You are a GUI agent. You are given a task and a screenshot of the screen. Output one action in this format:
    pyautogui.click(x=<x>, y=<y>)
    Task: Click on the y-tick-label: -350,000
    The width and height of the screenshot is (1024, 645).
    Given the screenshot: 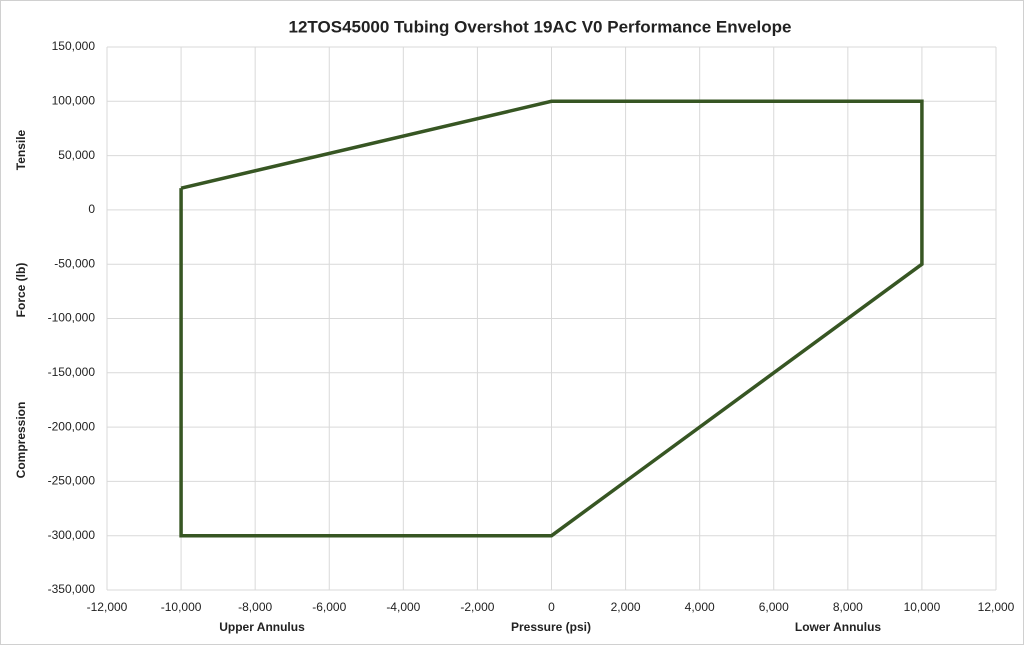 What is the action you would take?
    pyautogui.click(x=72, y=589)
    